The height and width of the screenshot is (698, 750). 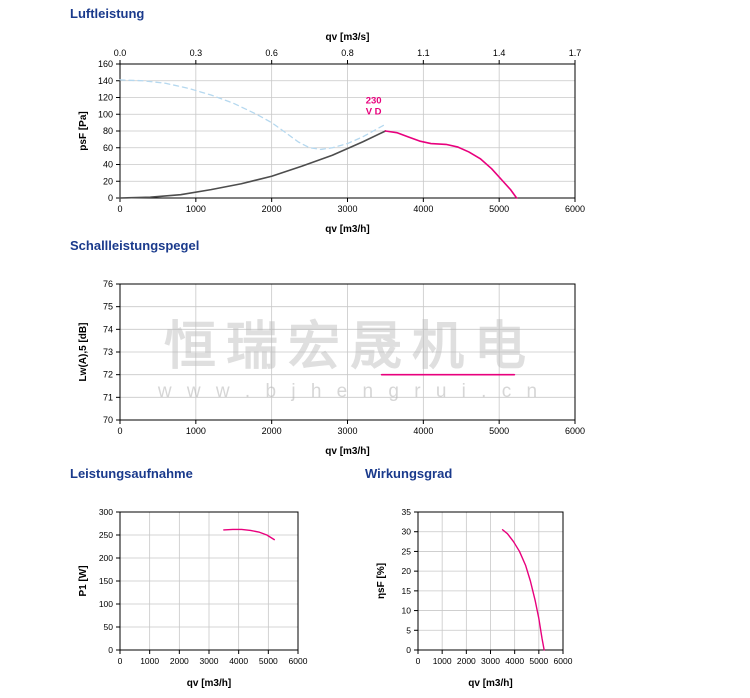 I want to click on svg-text: ηsF [%], so click(x=381, y=581).